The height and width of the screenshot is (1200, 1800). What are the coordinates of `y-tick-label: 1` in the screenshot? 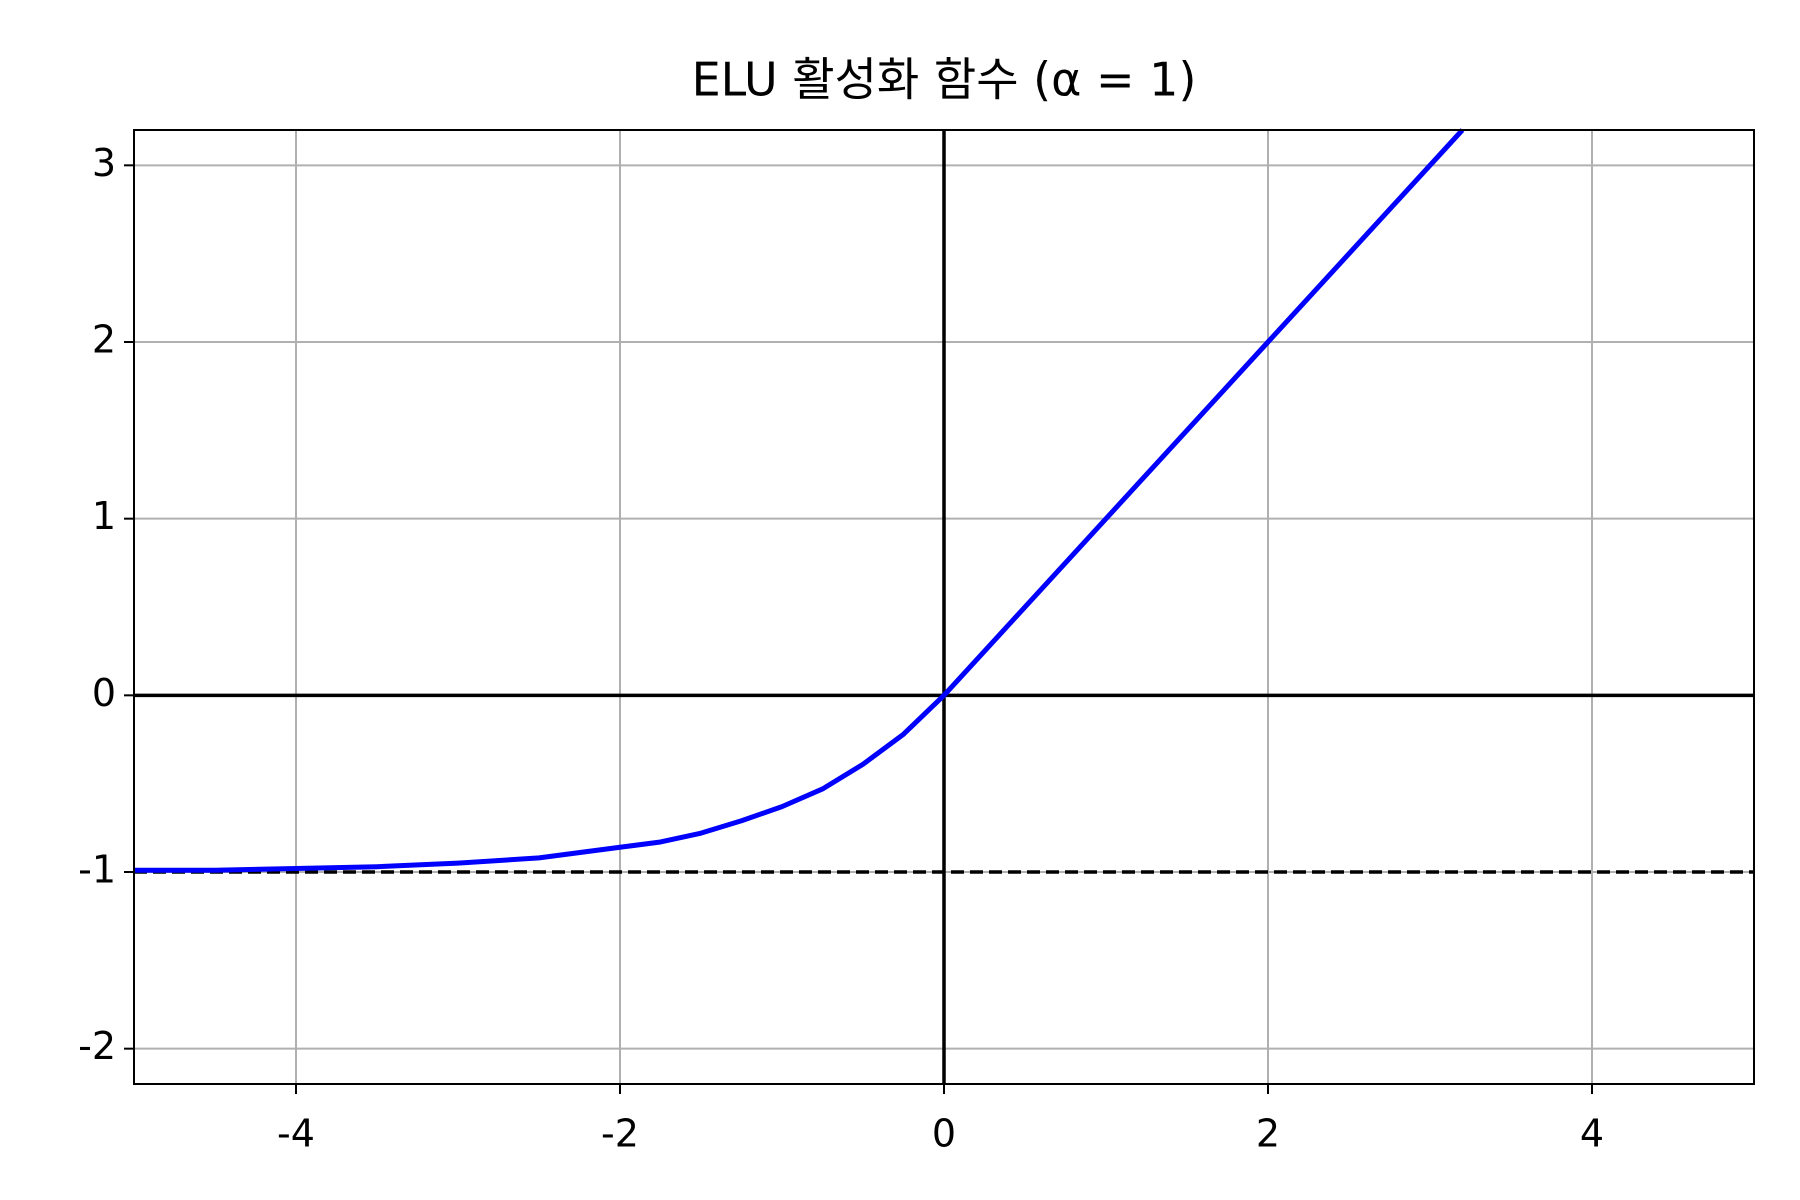 It's located at (104, 516).